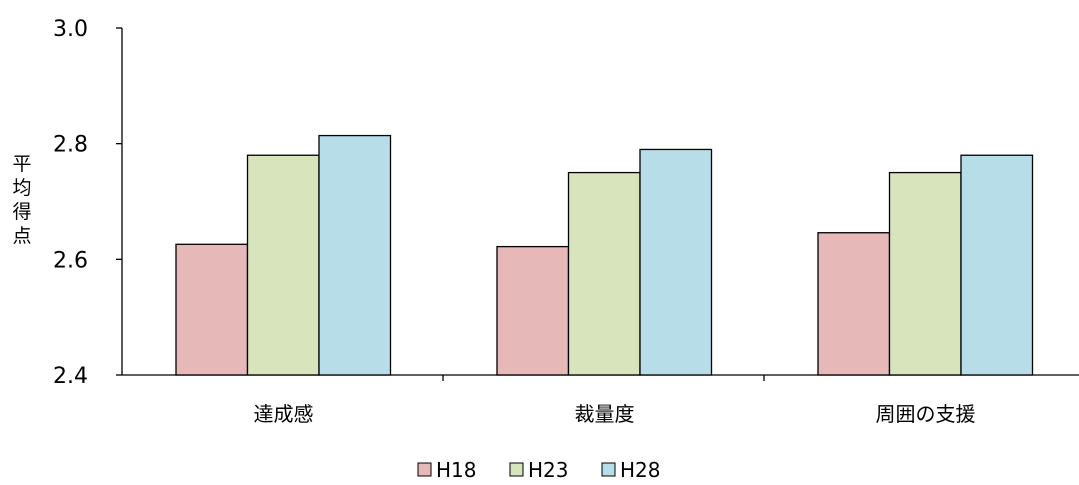 This screenshot has height=485, width=1079. I want to click on y-tick-label: 3.0, so click(70, 29).